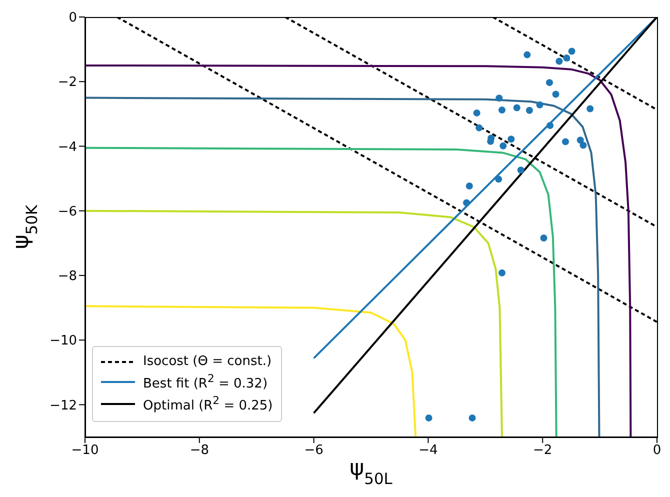 The height and width of the screenshot is (497, 670). I want to click on y-tick-label: −2, so click(67, 82).